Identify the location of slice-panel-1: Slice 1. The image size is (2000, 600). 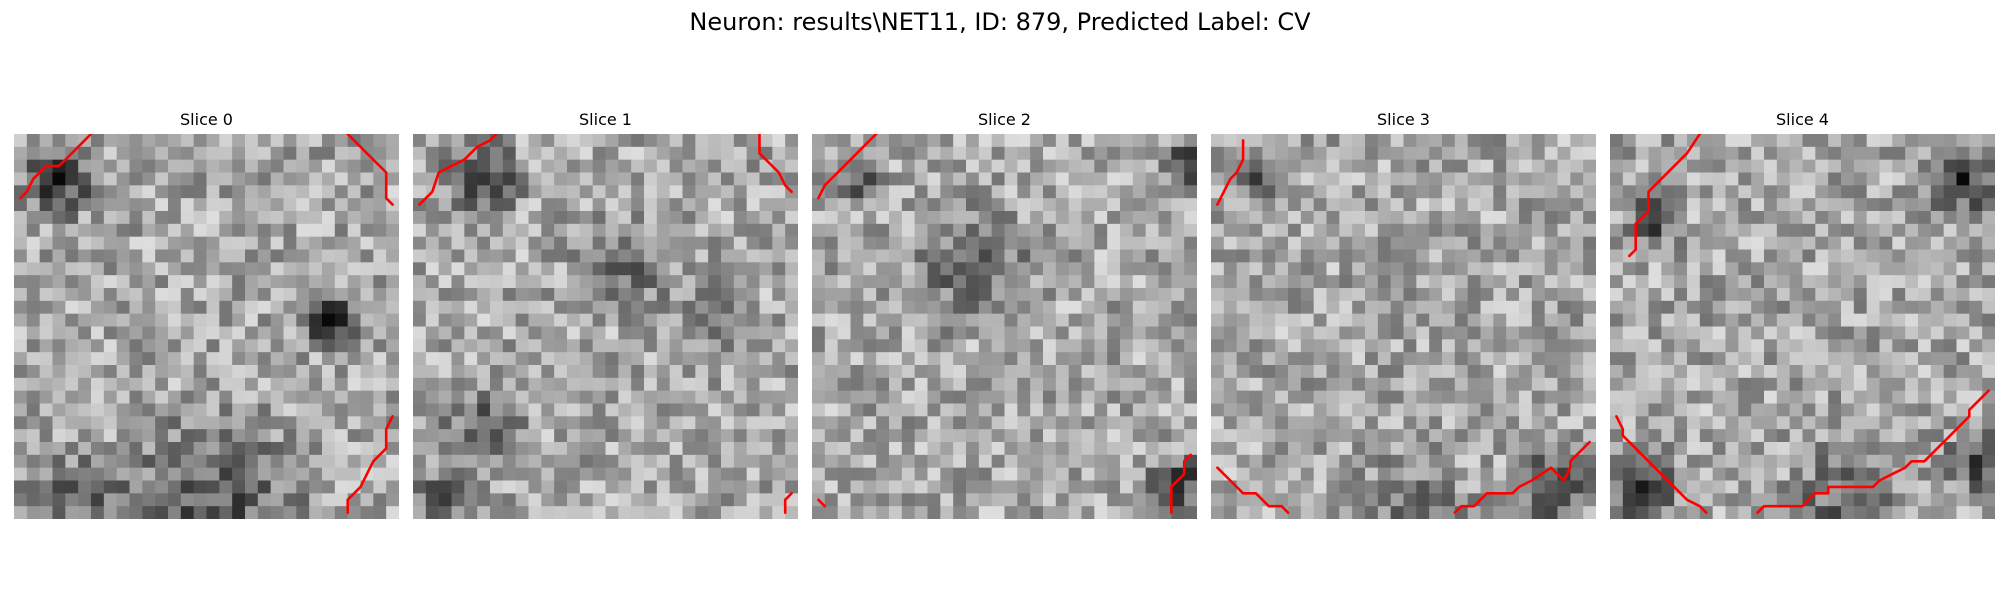
(605, 313).